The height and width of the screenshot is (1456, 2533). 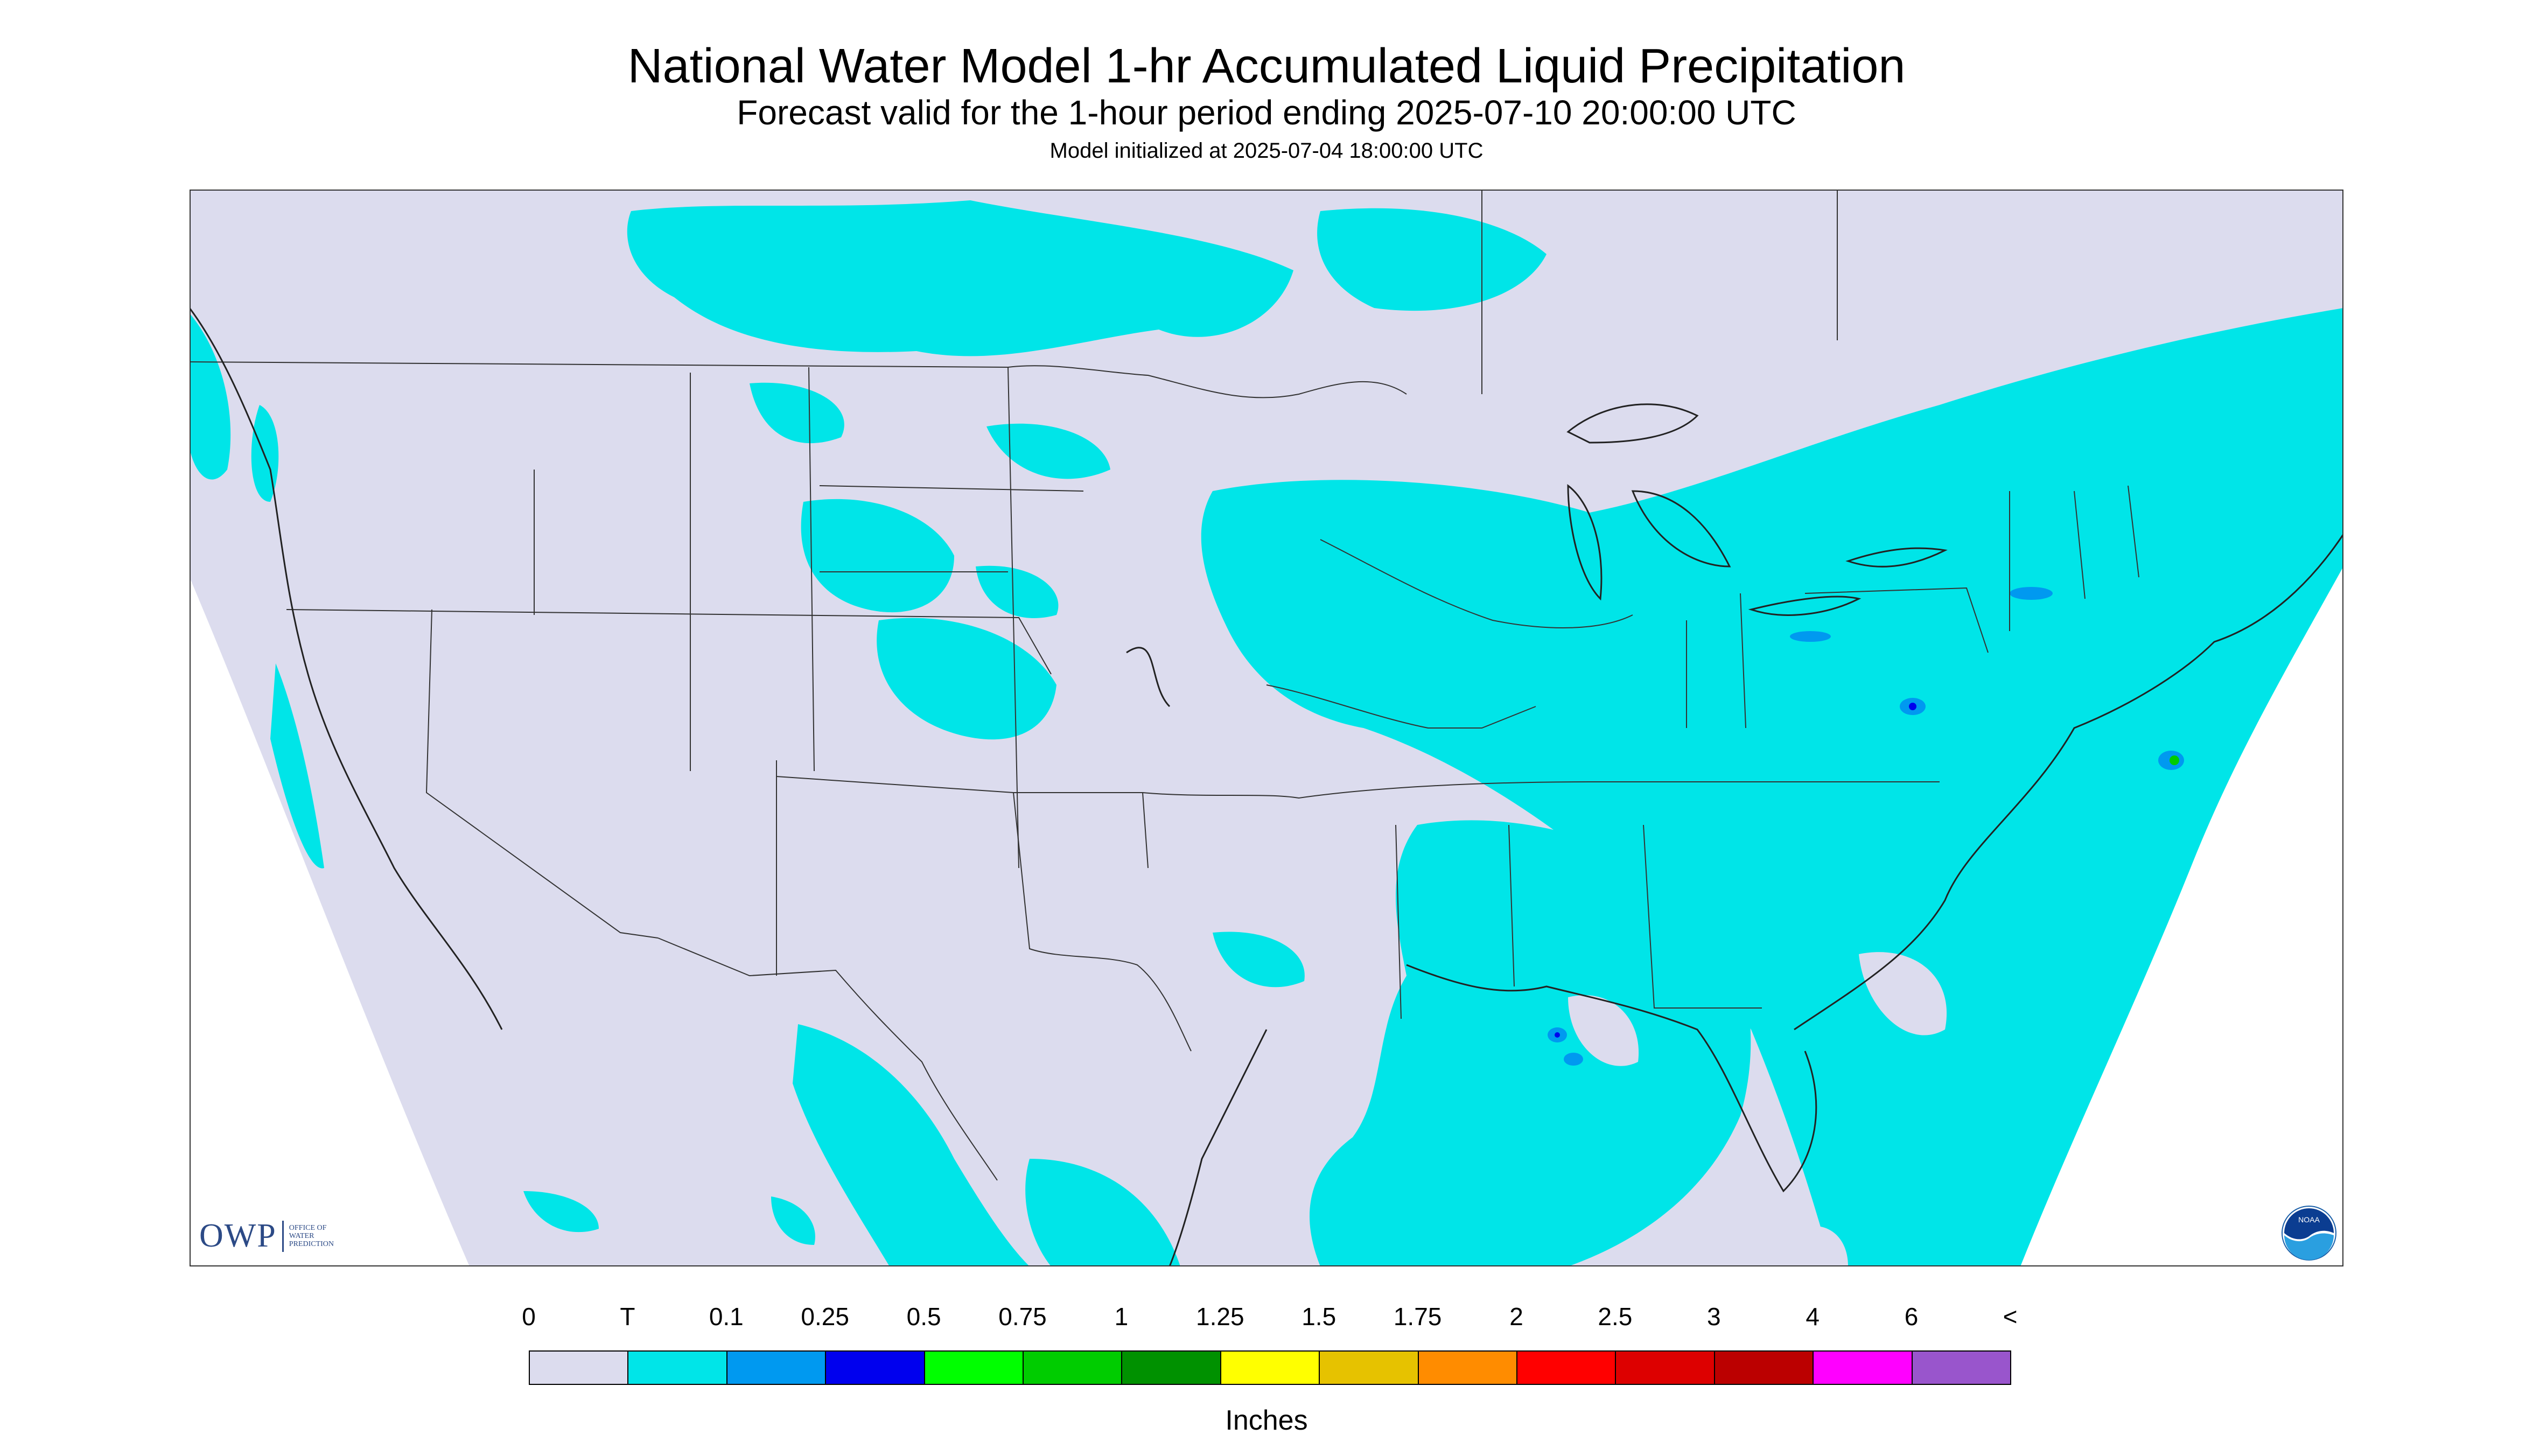 I want to click on svg-text: NOAA, so click(x=2309, y=1219).